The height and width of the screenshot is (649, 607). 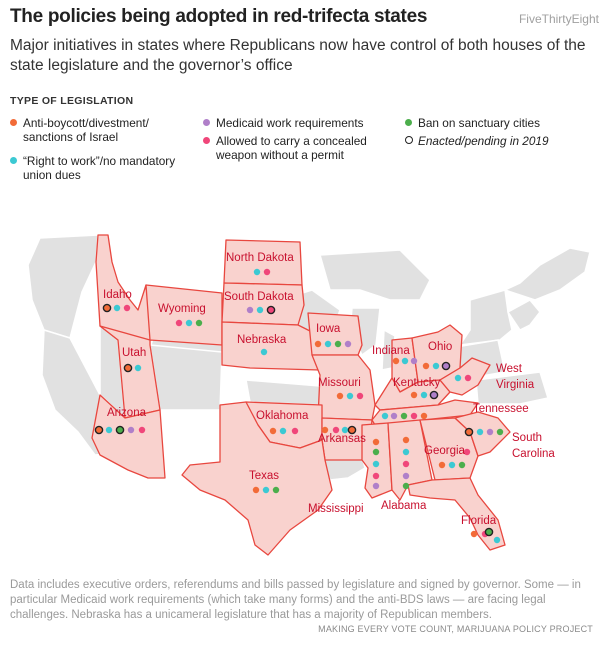 What do you see at coordinates (264, 476) in the screenshot?
I see `state-label-texas: Texas` at bounding box center [264, 476].